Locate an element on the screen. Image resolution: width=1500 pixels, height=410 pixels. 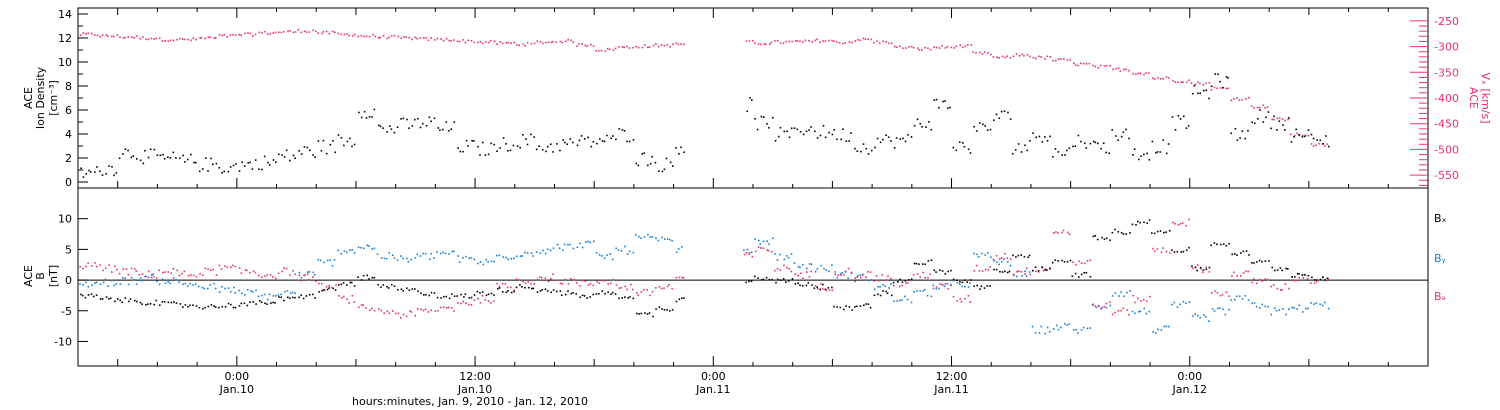
legend-bz: Bₔ is located at coordinates (1440, 296).